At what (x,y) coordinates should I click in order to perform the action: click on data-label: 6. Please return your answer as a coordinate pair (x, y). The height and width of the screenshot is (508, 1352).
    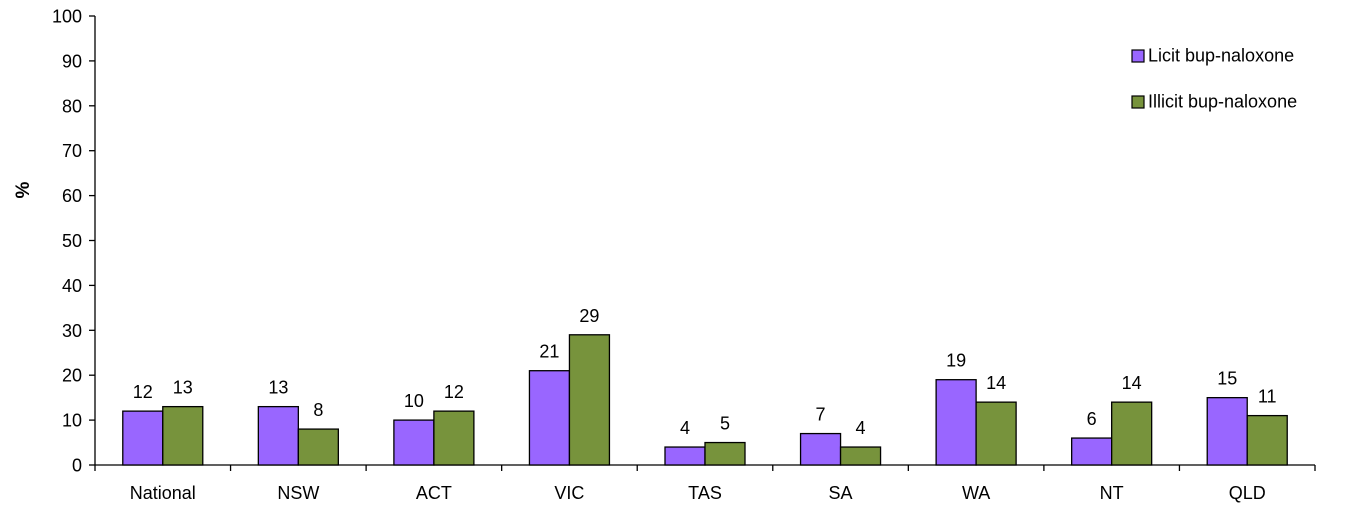
    Looking at the image, I should click on (1092, 419).